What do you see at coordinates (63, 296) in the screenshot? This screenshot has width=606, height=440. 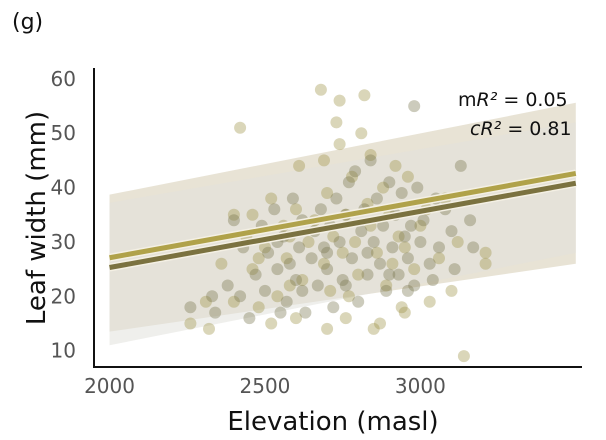 I see `y-tick-label: 20` at bounding box center [63, 296].